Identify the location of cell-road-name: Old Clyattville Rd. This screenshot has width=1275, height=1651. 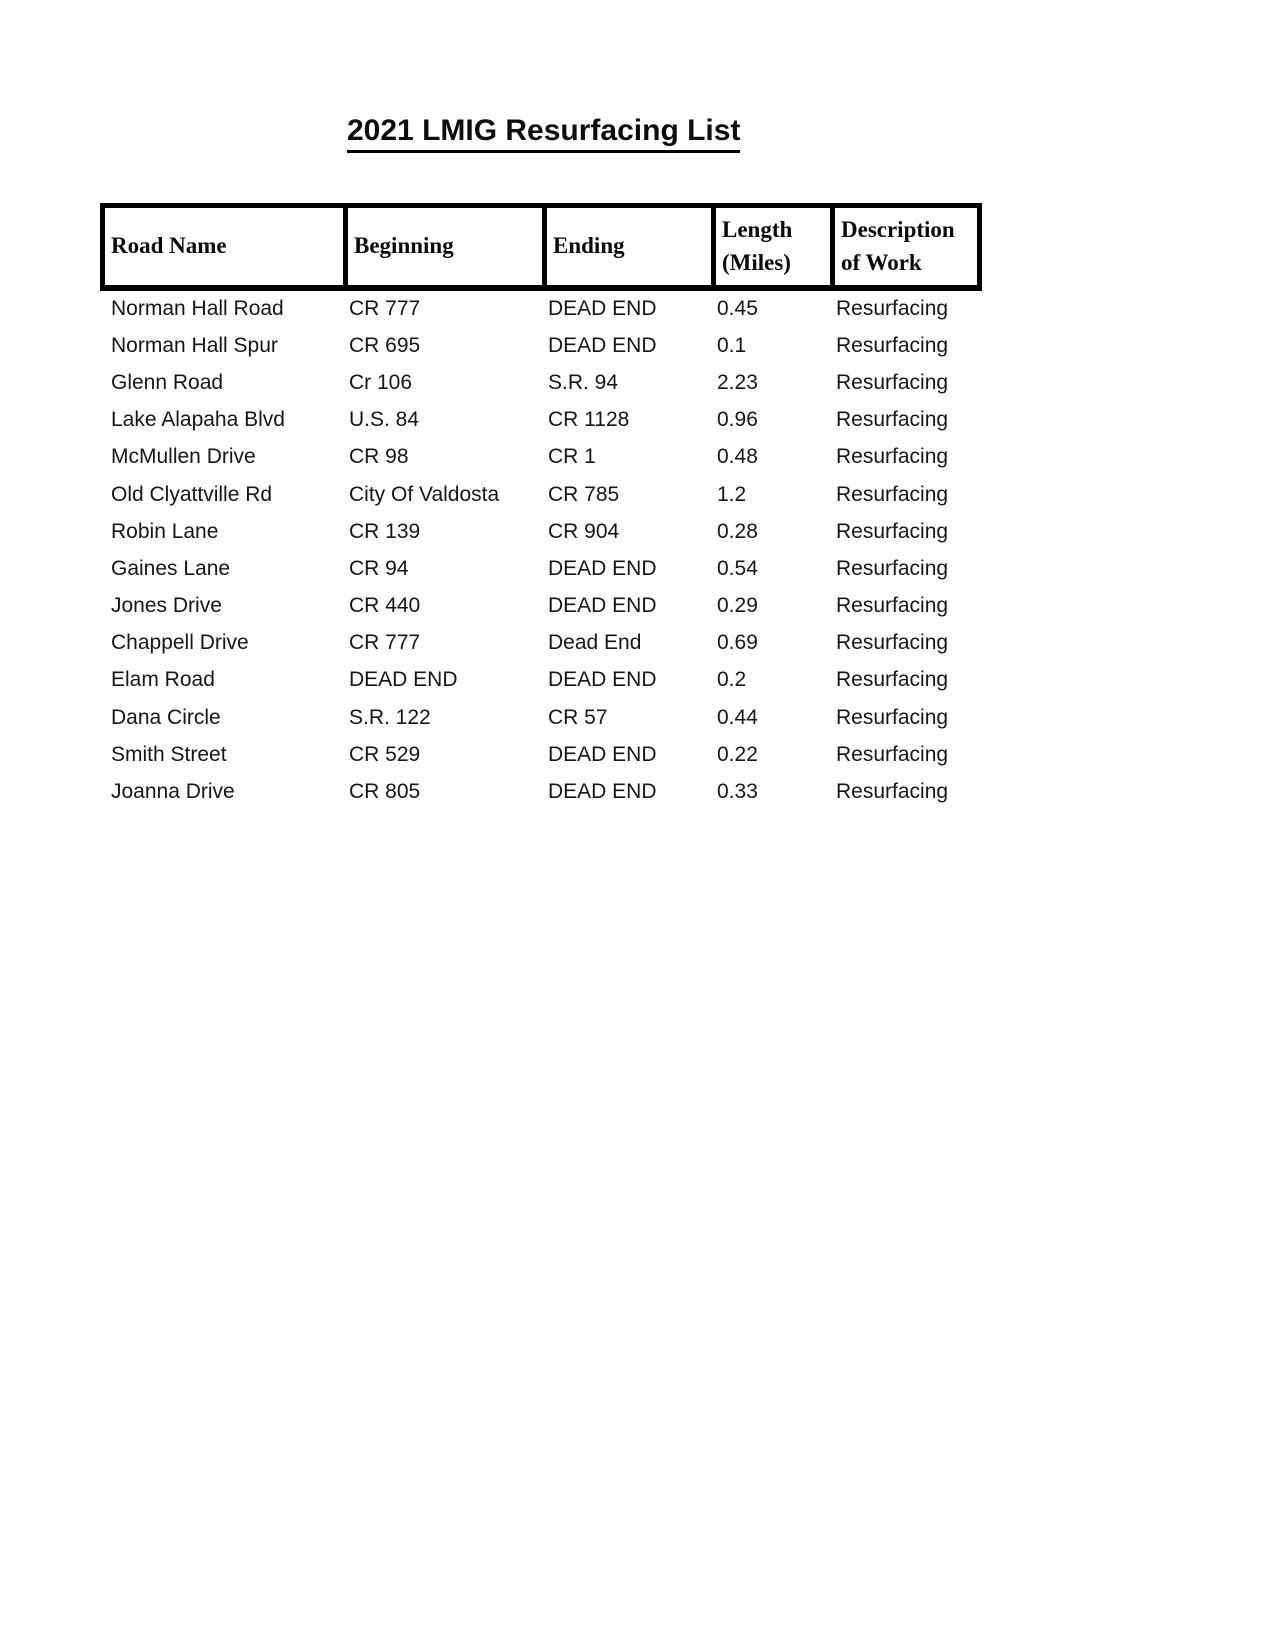
(192, 494).